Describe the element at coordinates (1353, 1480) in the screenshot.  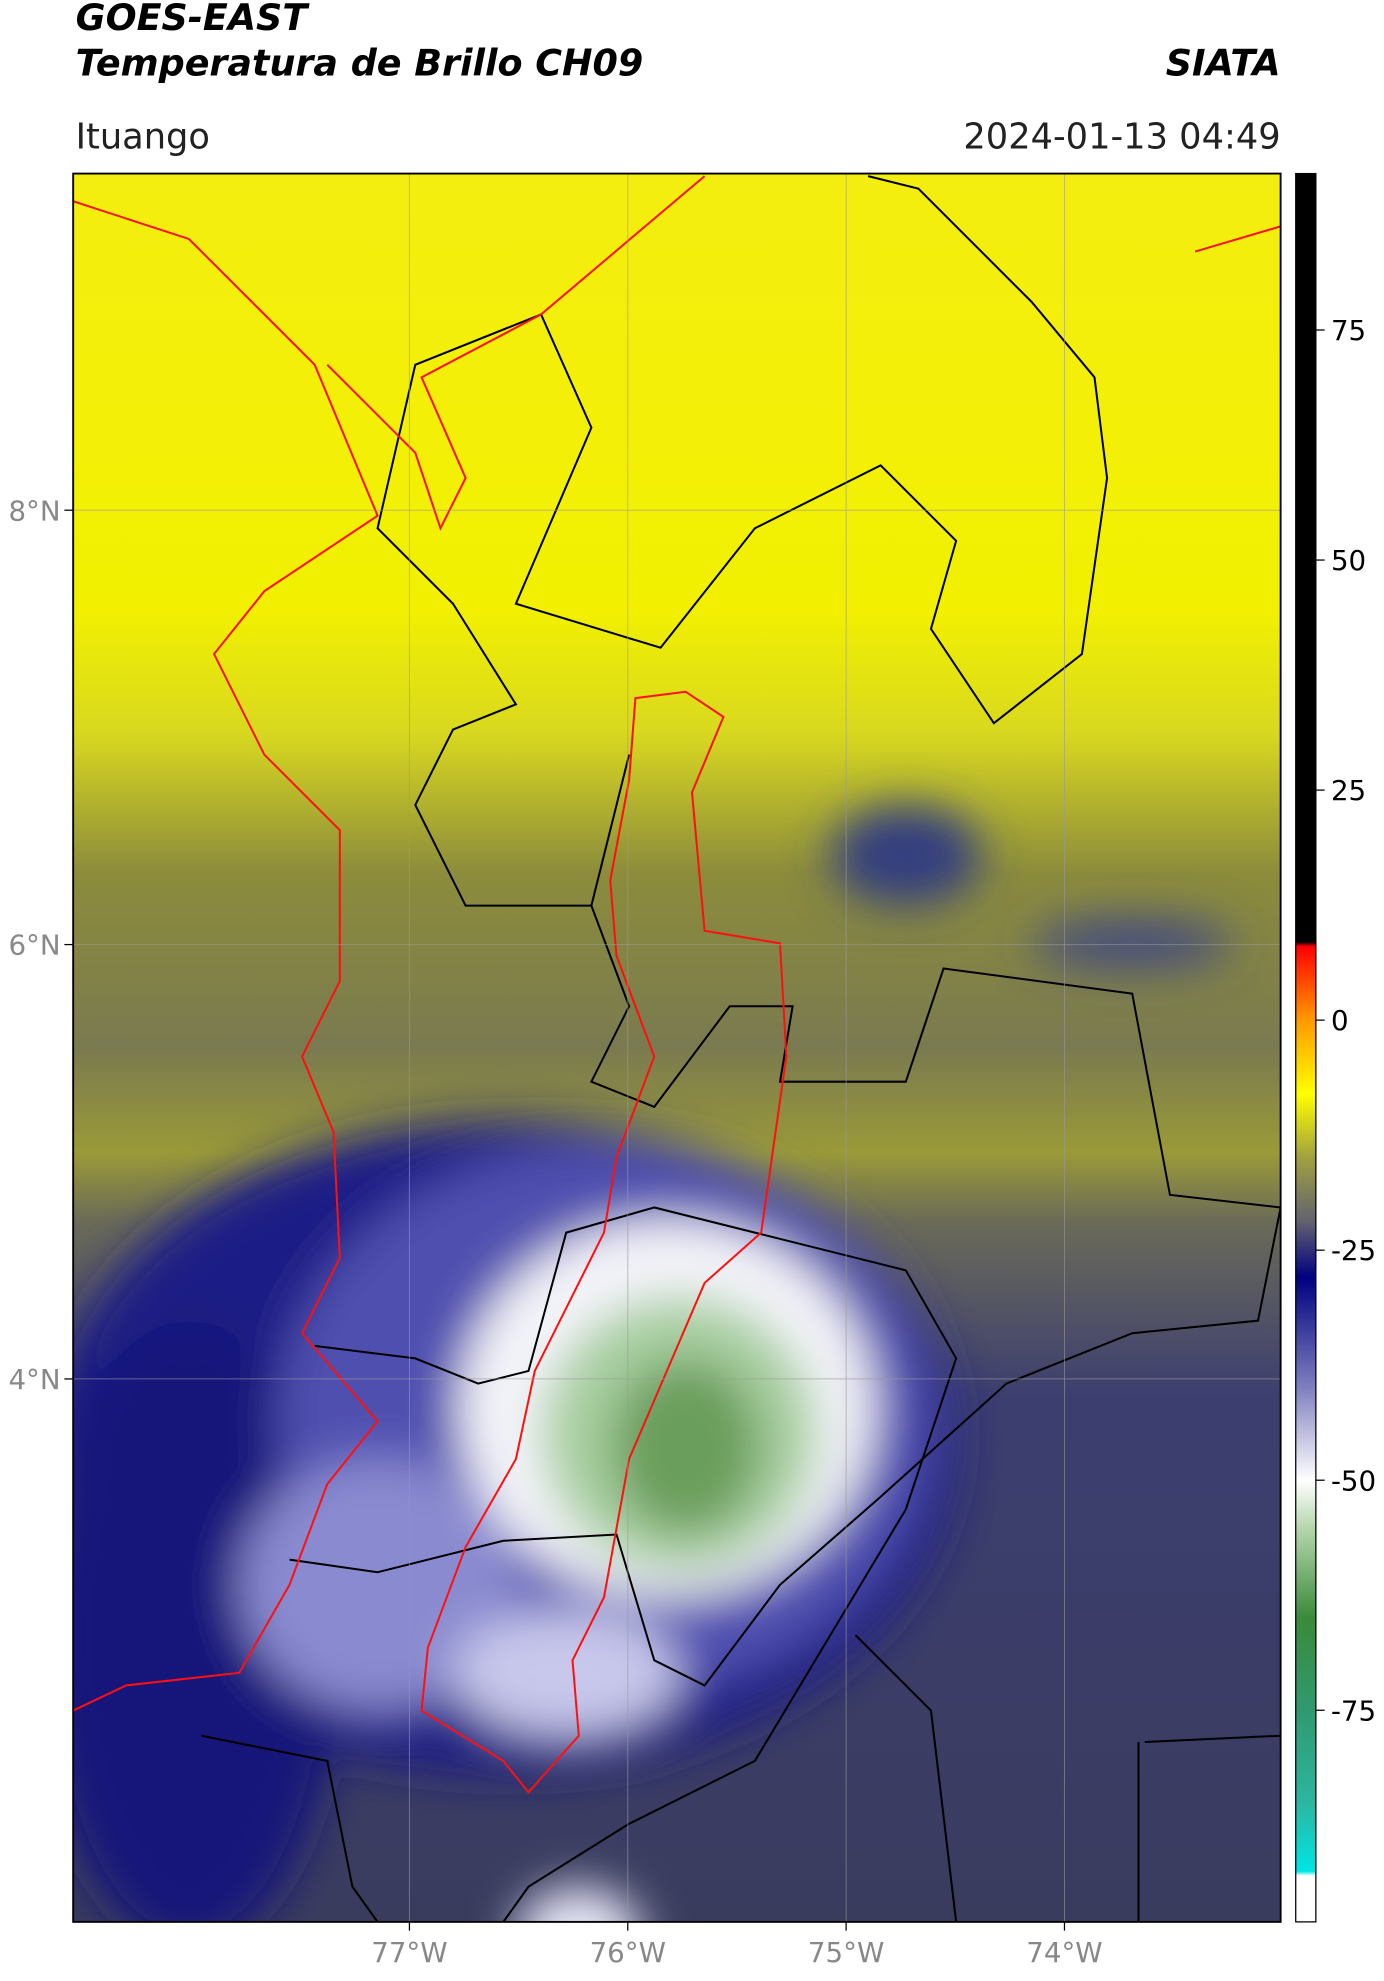
I see `colorbar-tick-label: -50` at that location.